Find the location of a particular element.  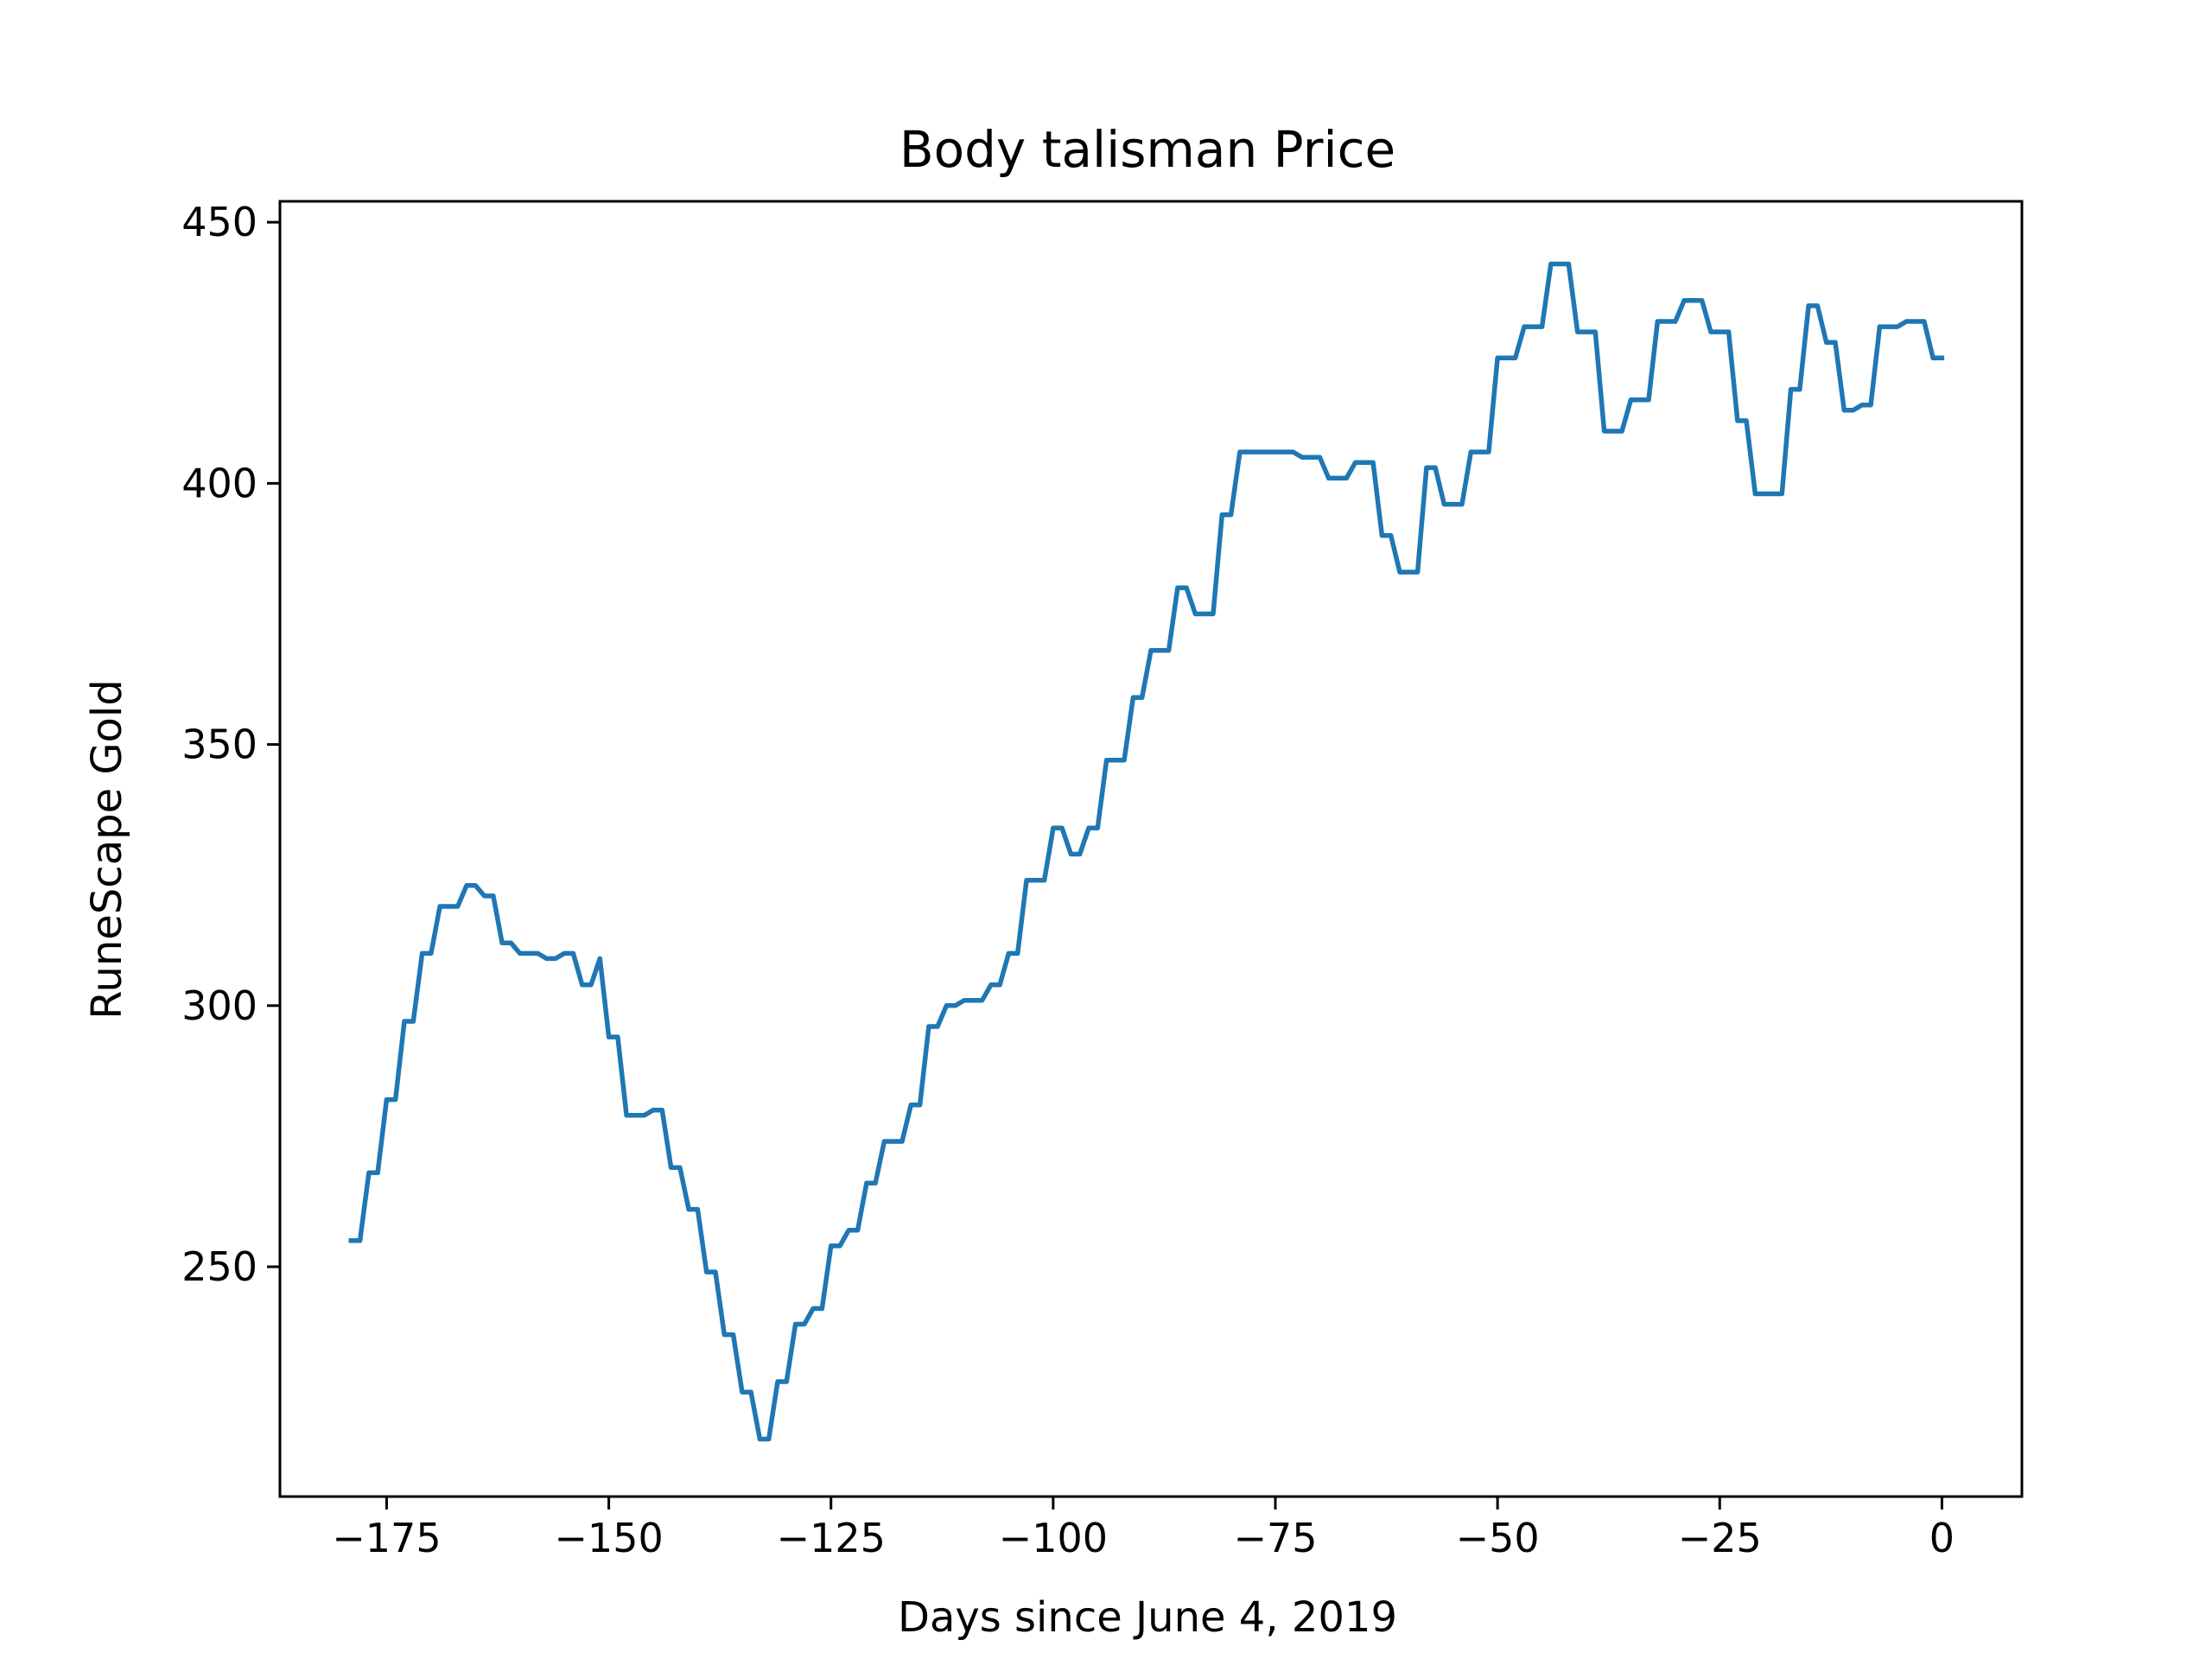

x-tick-label: −125 is located at coordinates (831, 1538).